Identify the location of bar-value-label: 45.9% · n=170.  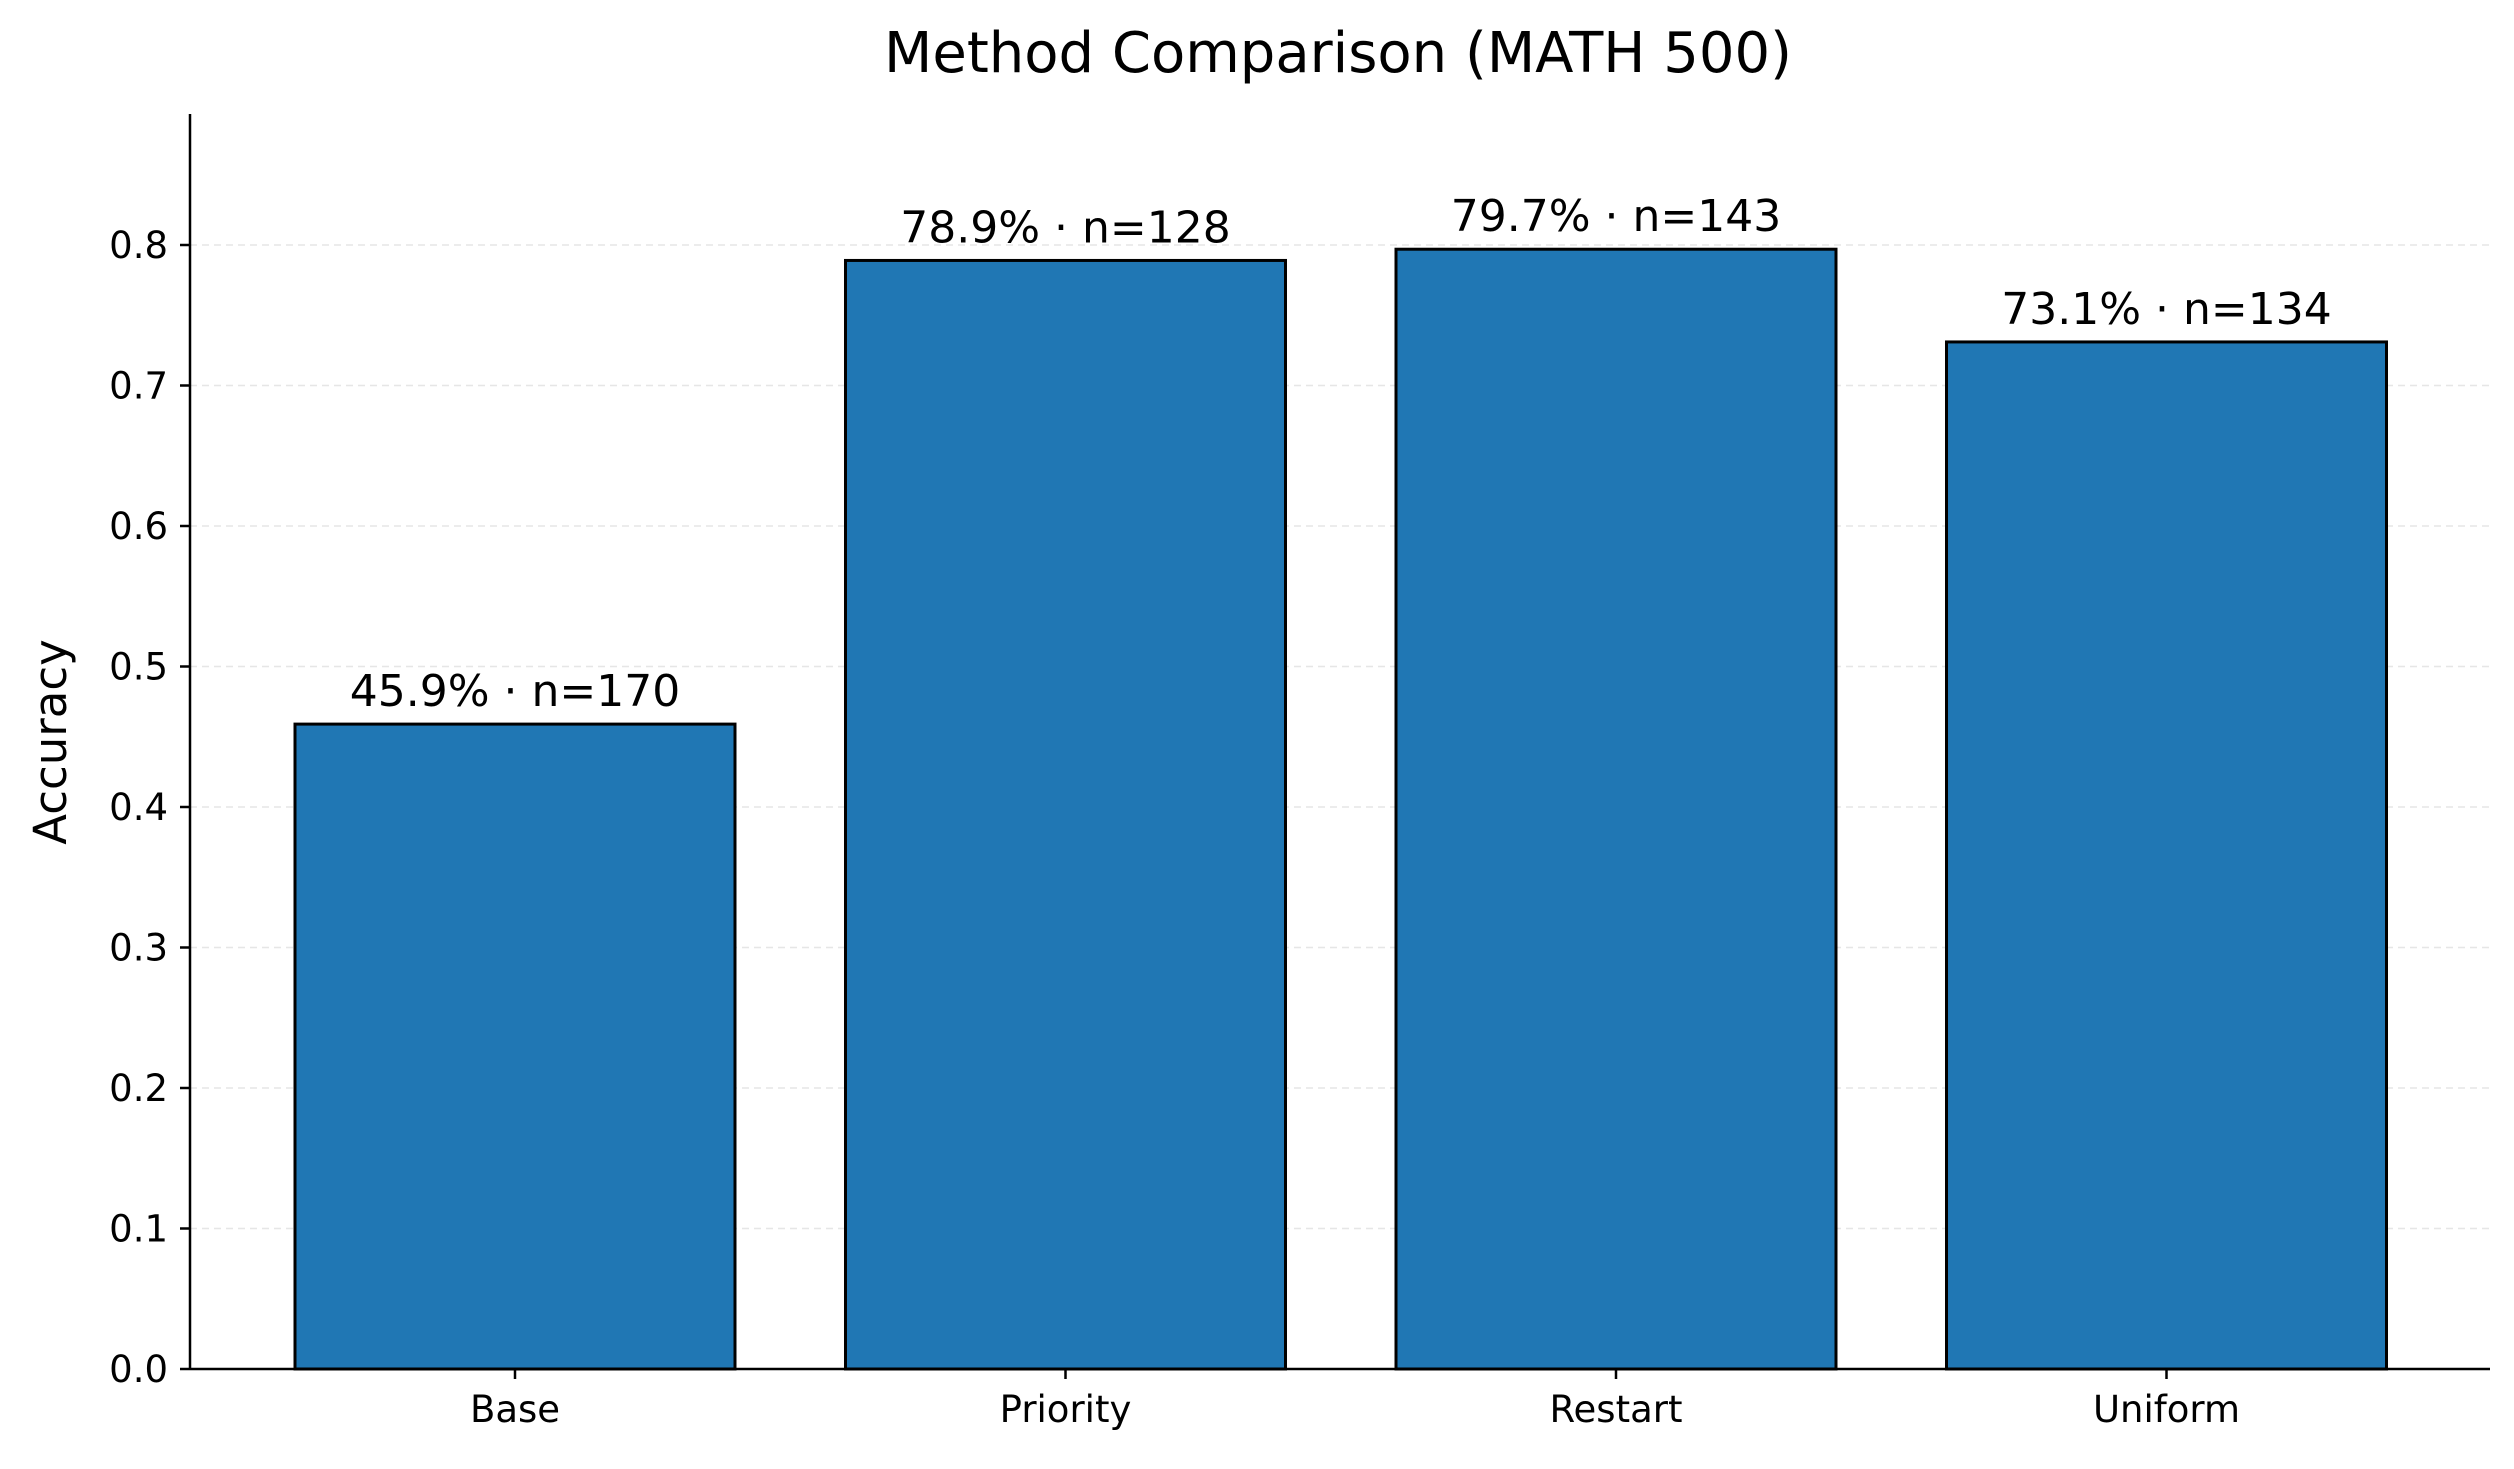
(515, 691).